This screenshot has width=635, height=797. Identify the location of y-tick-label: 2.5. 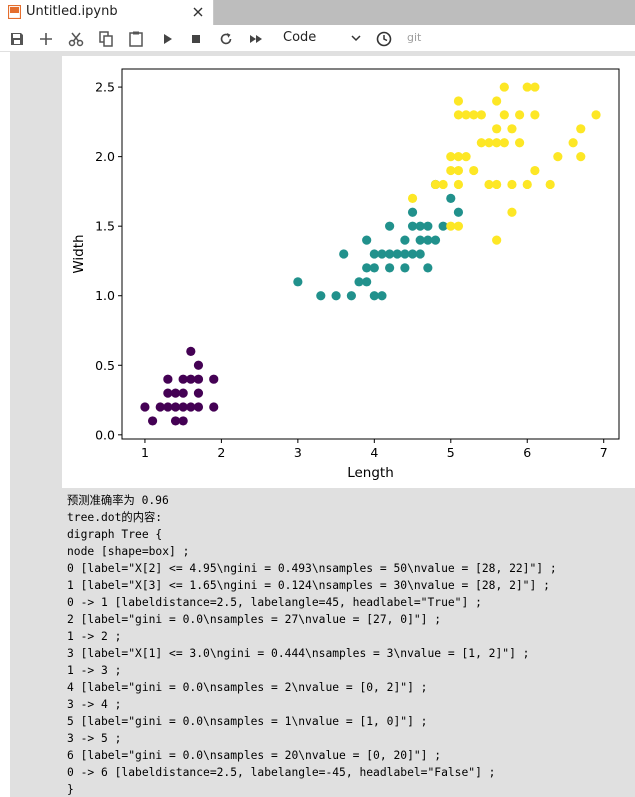
(105, 87).